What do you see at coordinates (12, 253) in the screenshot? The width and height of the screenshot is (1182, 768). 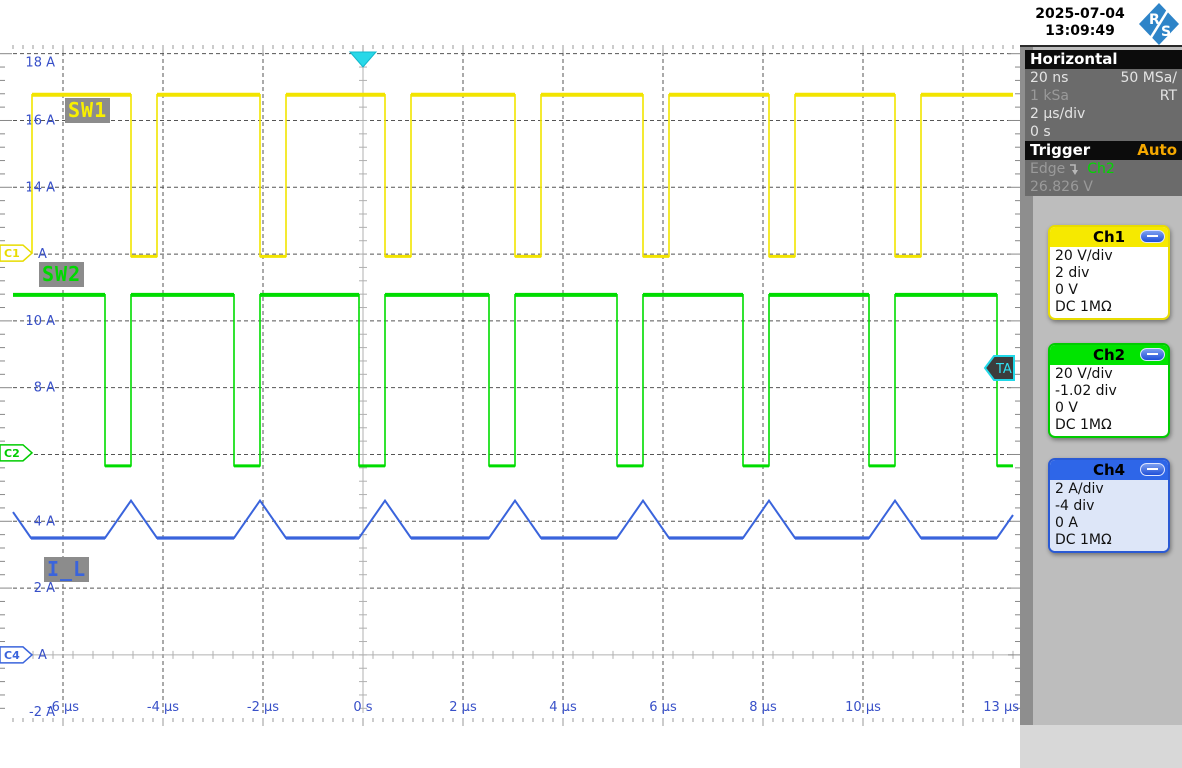 I see `svg-text: C1` at bounding box center [12, 253].